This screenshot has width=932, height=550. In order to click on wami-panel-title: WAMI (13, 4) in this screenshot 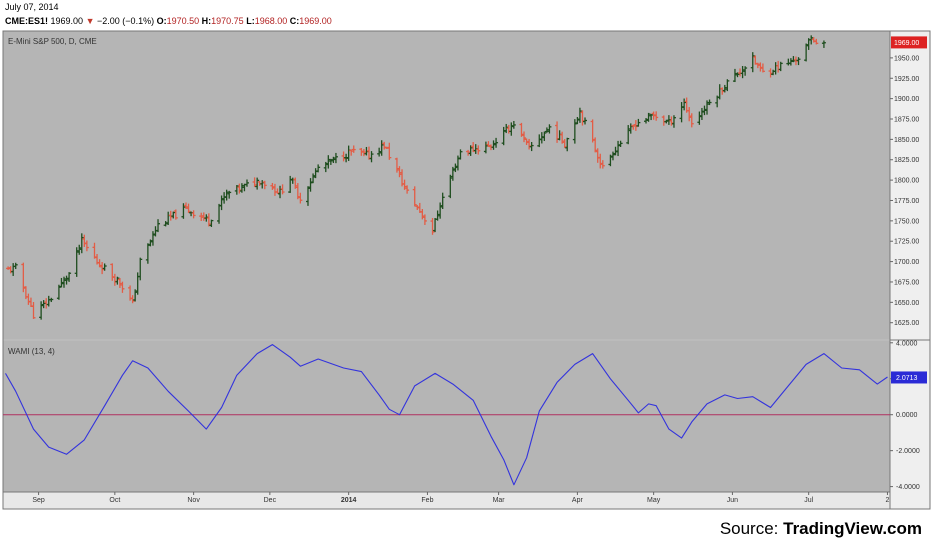, I will do `click(31, 351)`.